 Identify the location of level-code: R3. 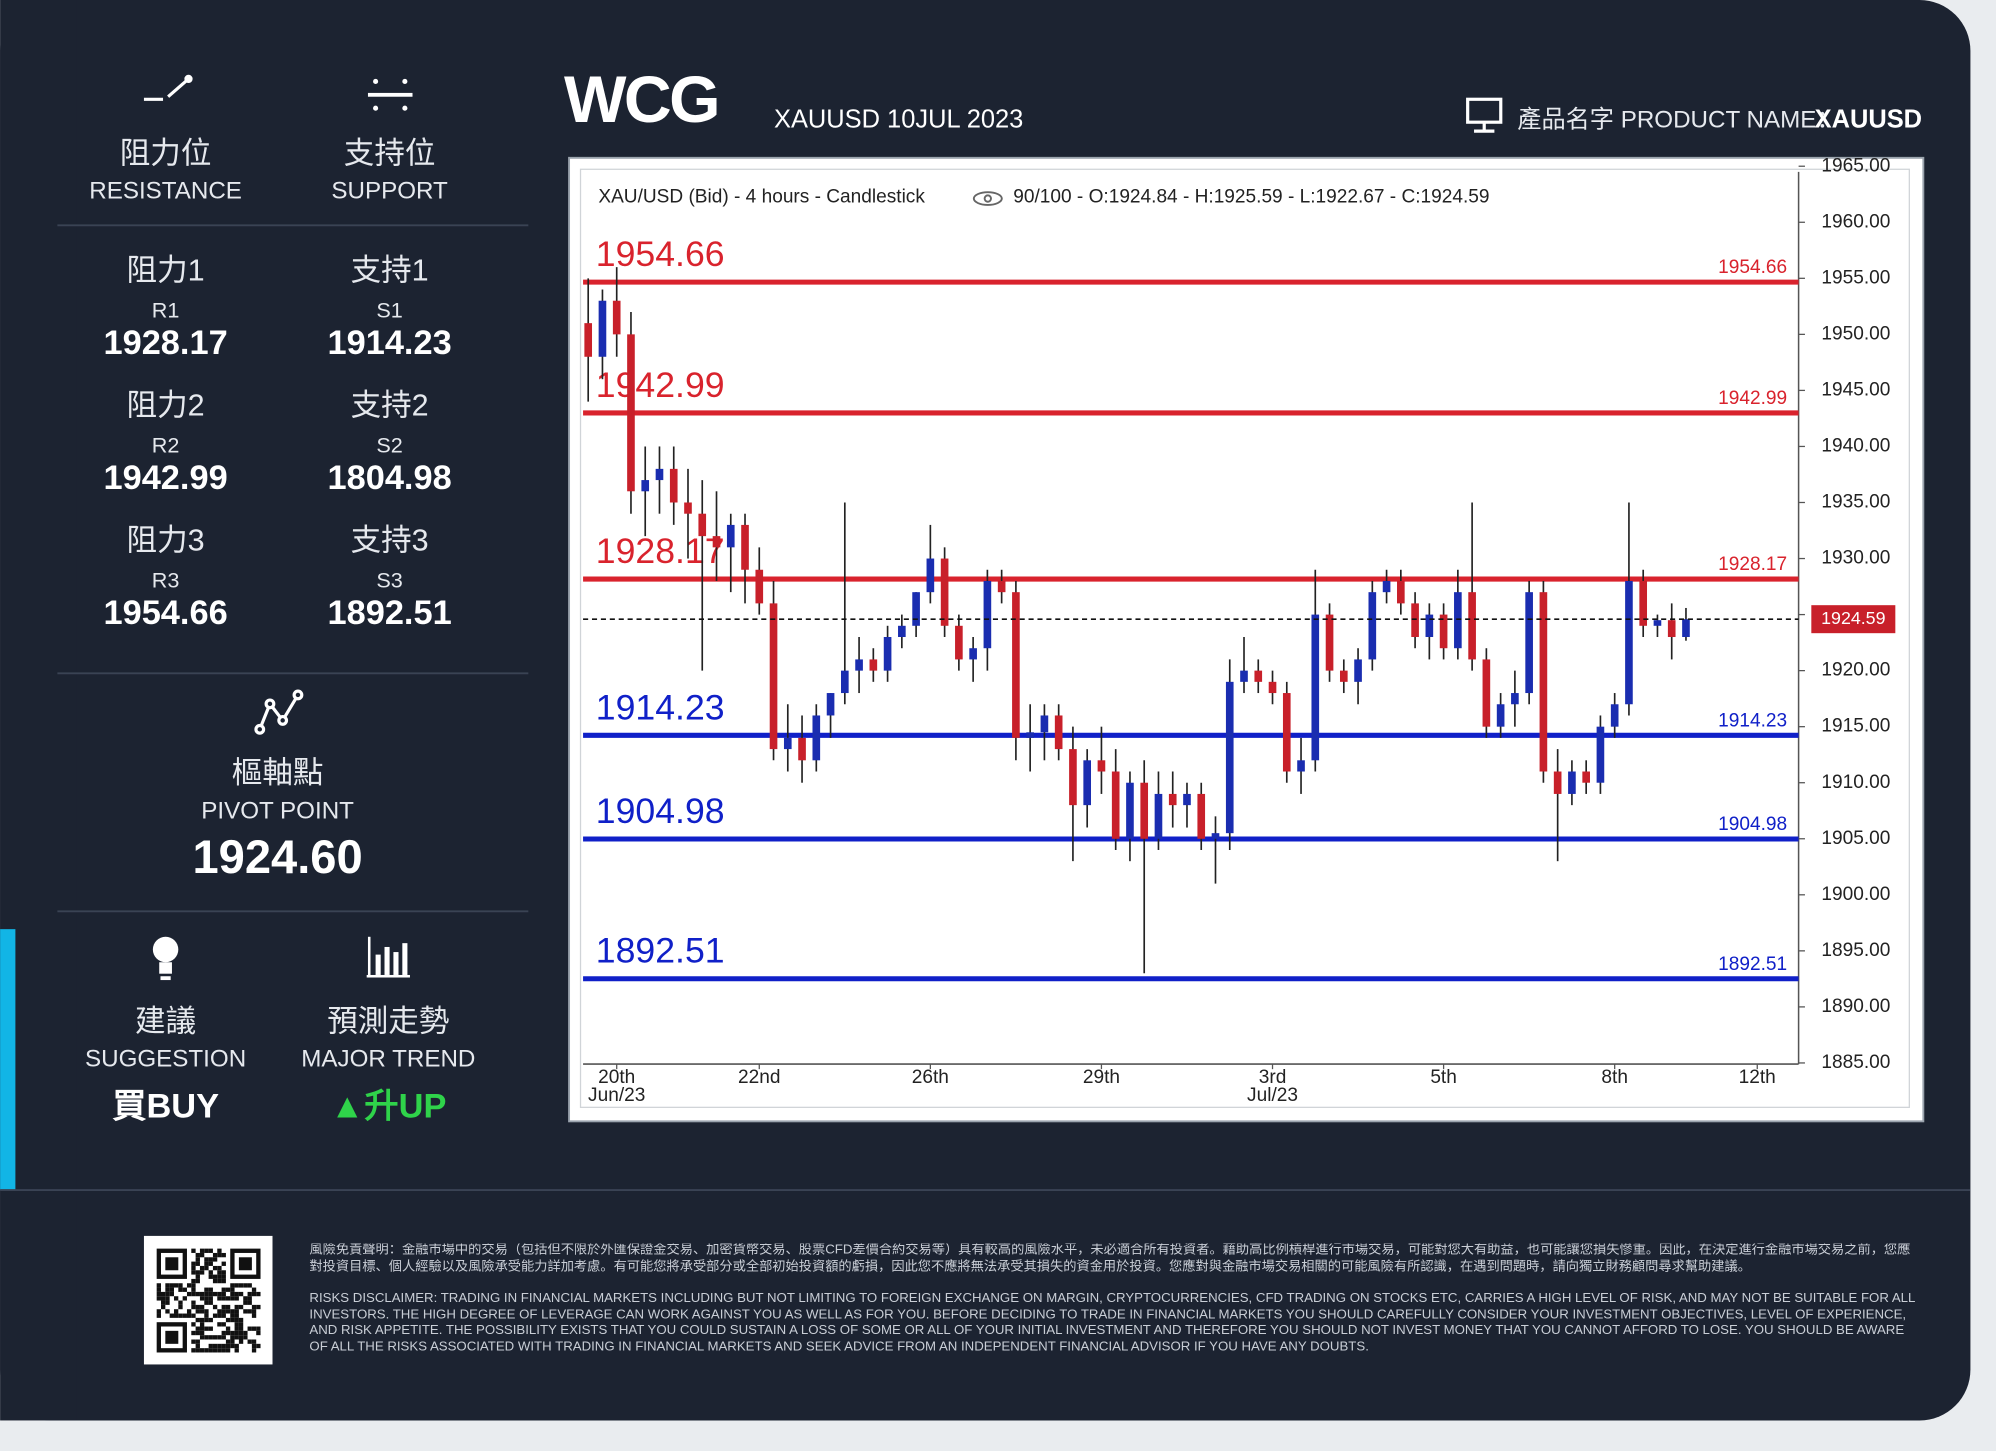
(166, 579).